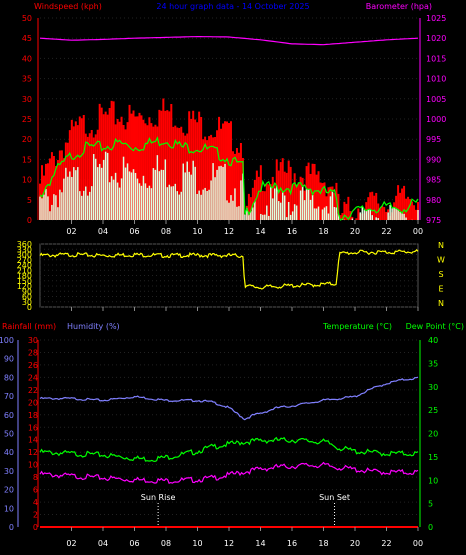 This screenshot has height=555, width=466. I want to click on humidity-tick-label: 80, so click(9, 377).